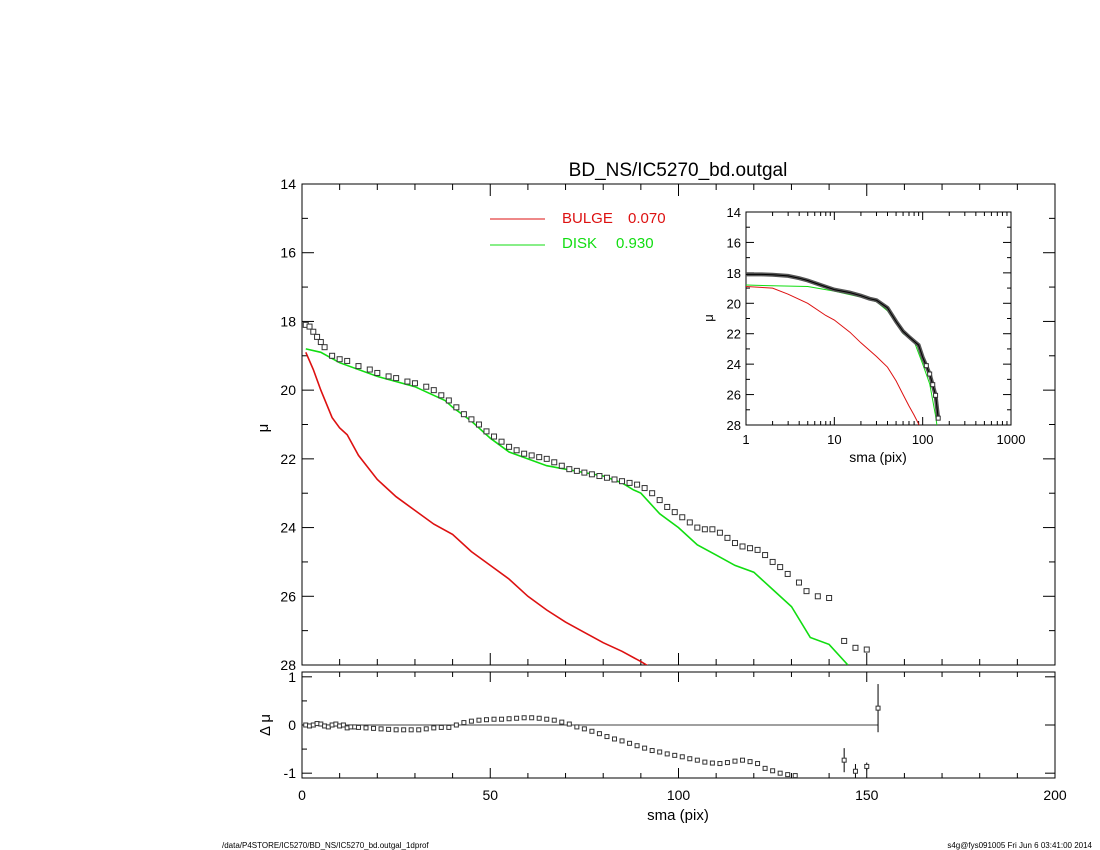 The image size is (1100, 850). I want to click on legend-disk-label: DISK, so click(579, 243).